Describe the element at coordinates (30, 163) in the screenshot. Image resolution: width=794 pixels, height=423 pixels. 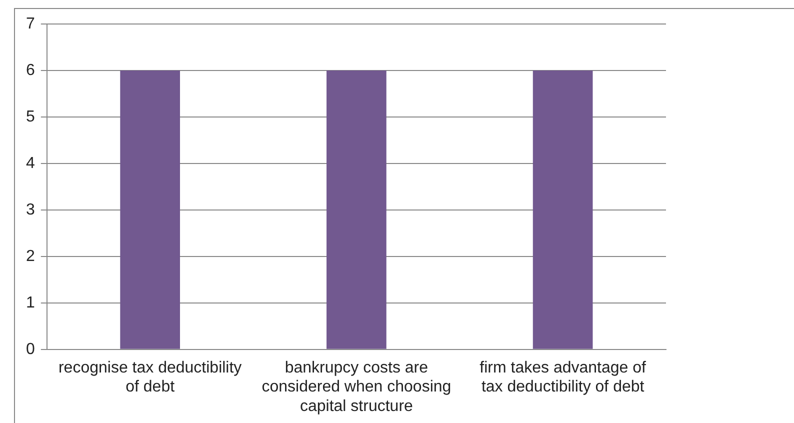
I see `y-tick-label: 4` at that location.